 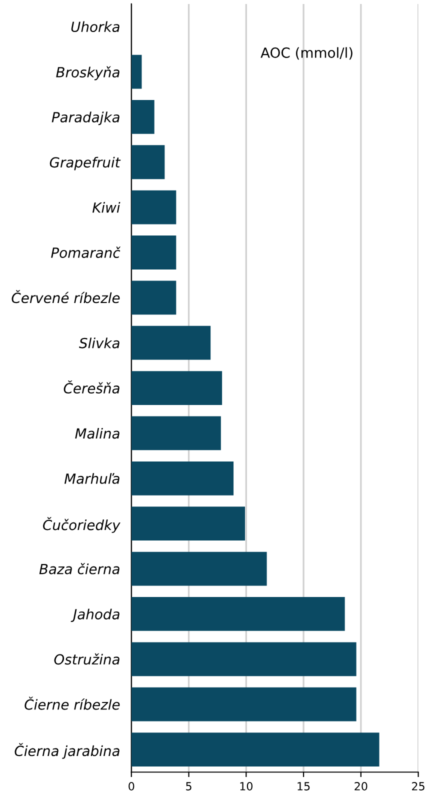 What do you see at coordinates (95, 615) in the screenshot?
I see `y-tick-label: Jahoda` at bounding box center [95, 615].